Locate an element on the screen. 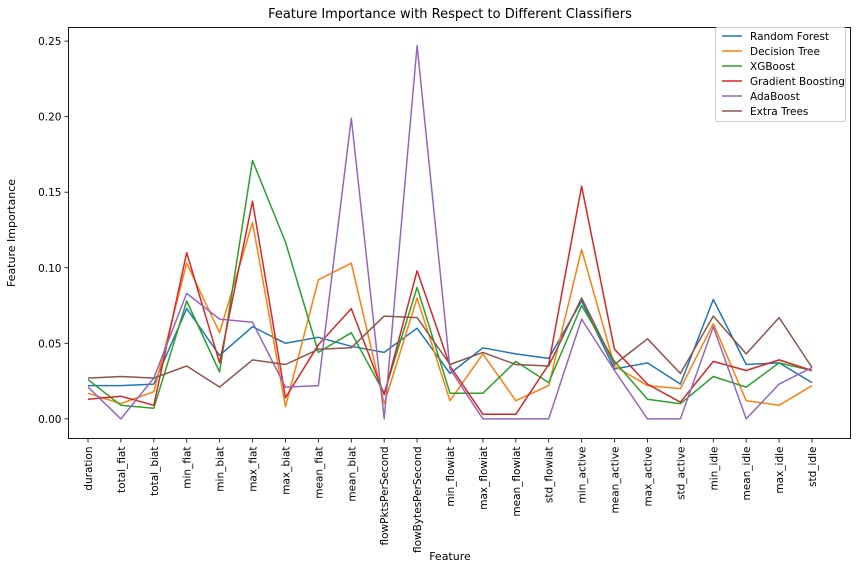 The image size is (856, 568). x-tick-label: duration is located at coordinates (89, 469).